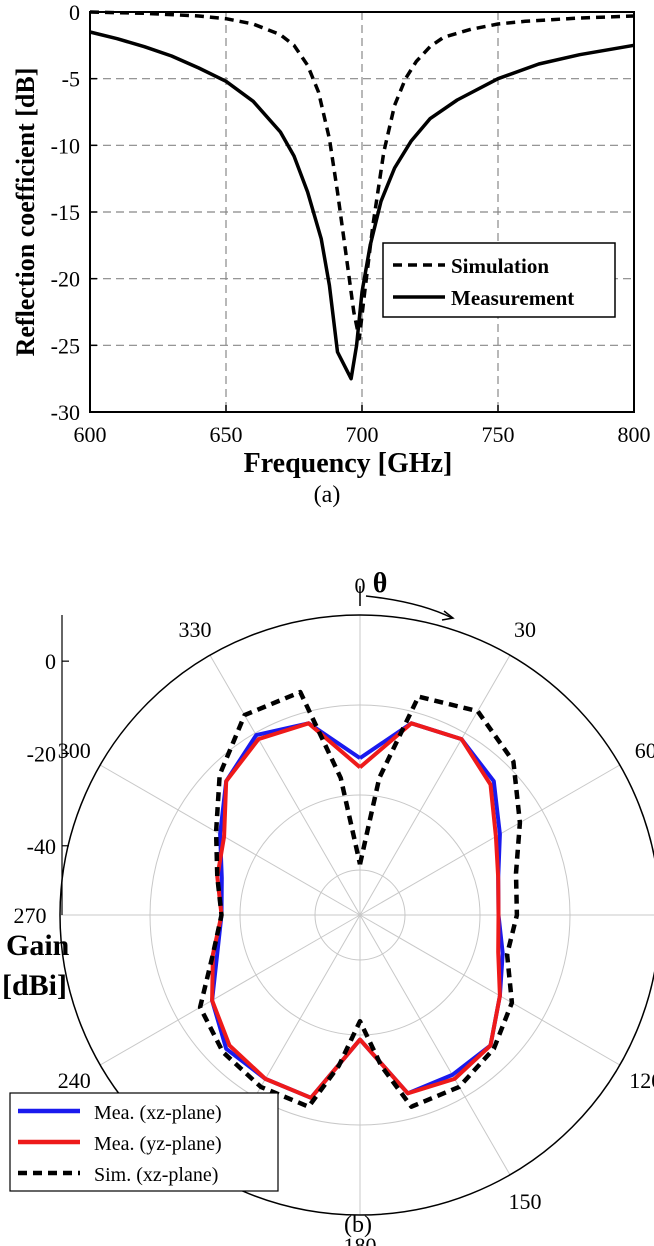 Image resolution: width=654 pixels, height=1246 pixels. I want to click on chart-b-angle-label: 0, so click(360, 585).